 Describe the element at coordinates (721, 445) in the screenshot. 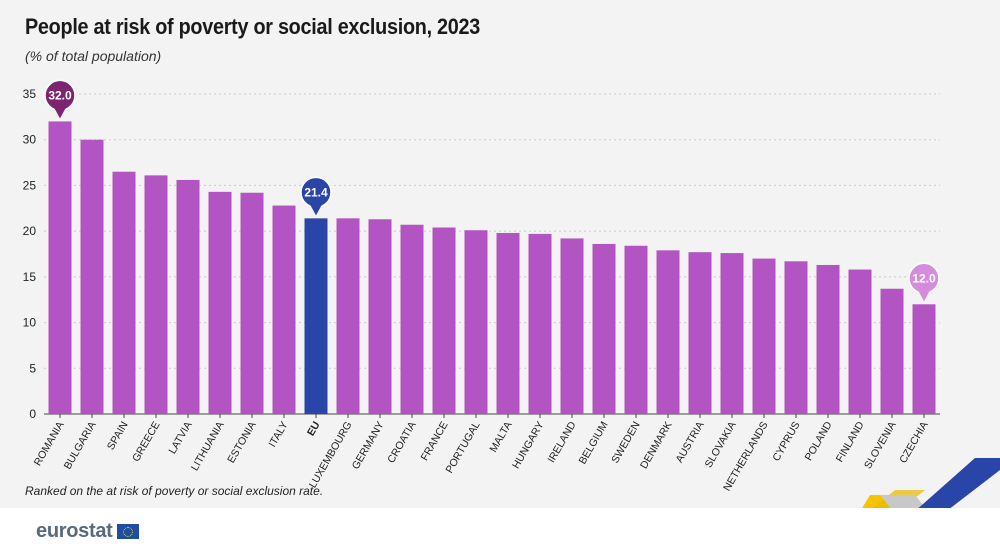

I see `x-tick-label: SLOVAKIA` at that location.